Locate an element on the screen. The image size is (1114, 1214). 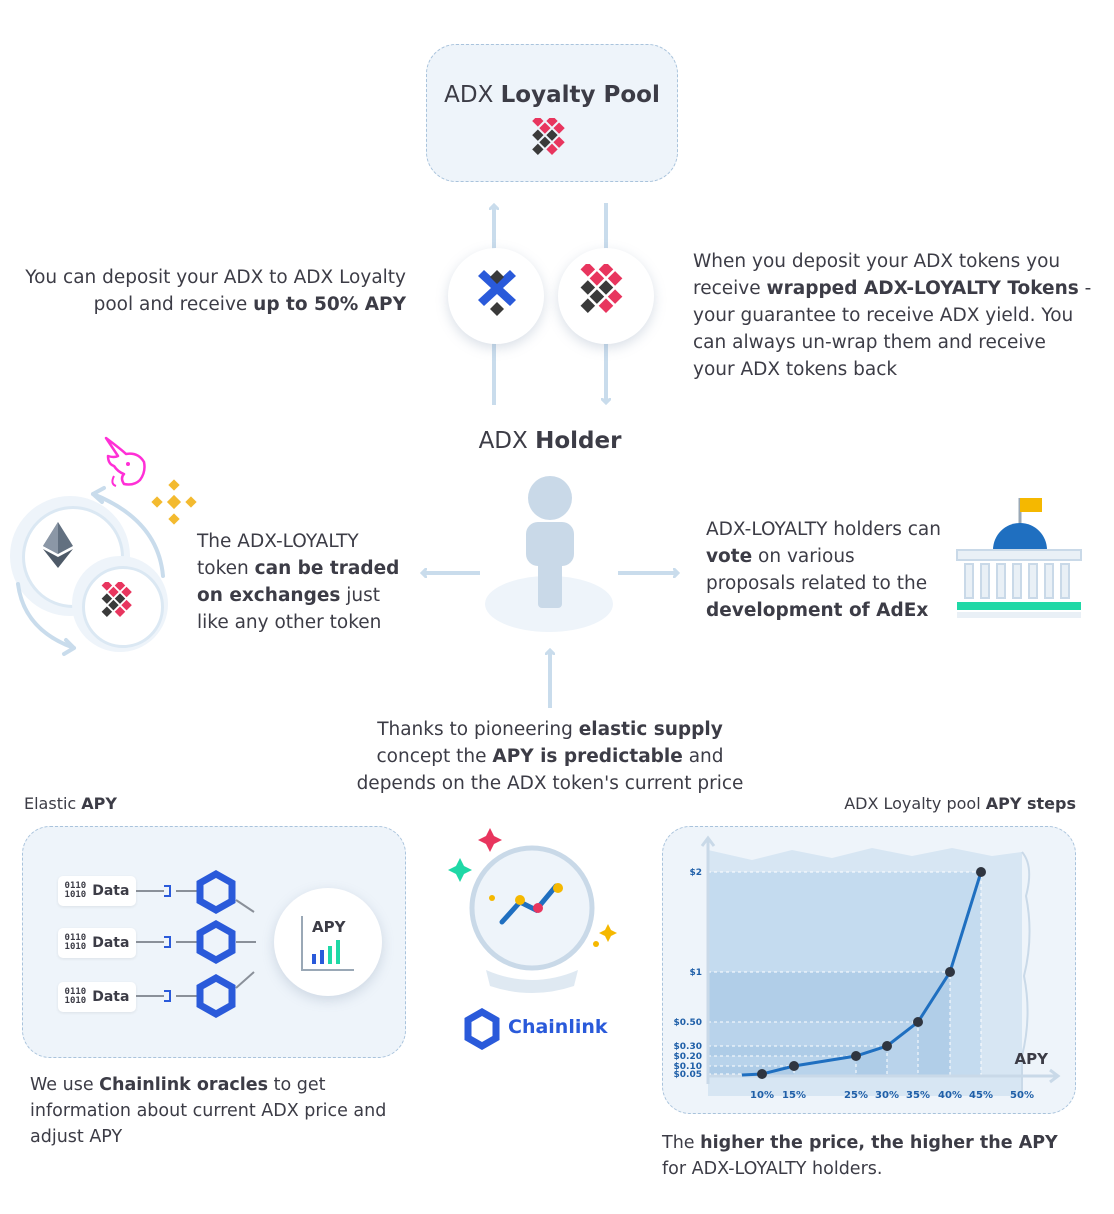
apy-chart-icon is located at coordinates (327, 943).